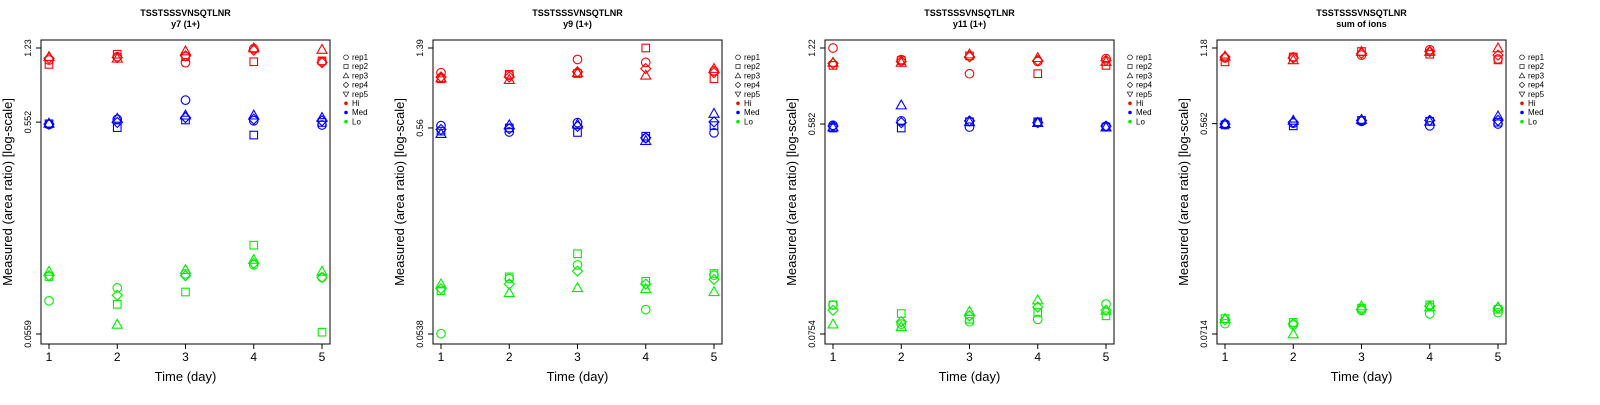 This screenshot has width=1600, height=405. What do you see at coordinates (577, 24) in the screenshot?
I see `chart-subtitle: y9 (1+)` at bounding box center [577, 24].